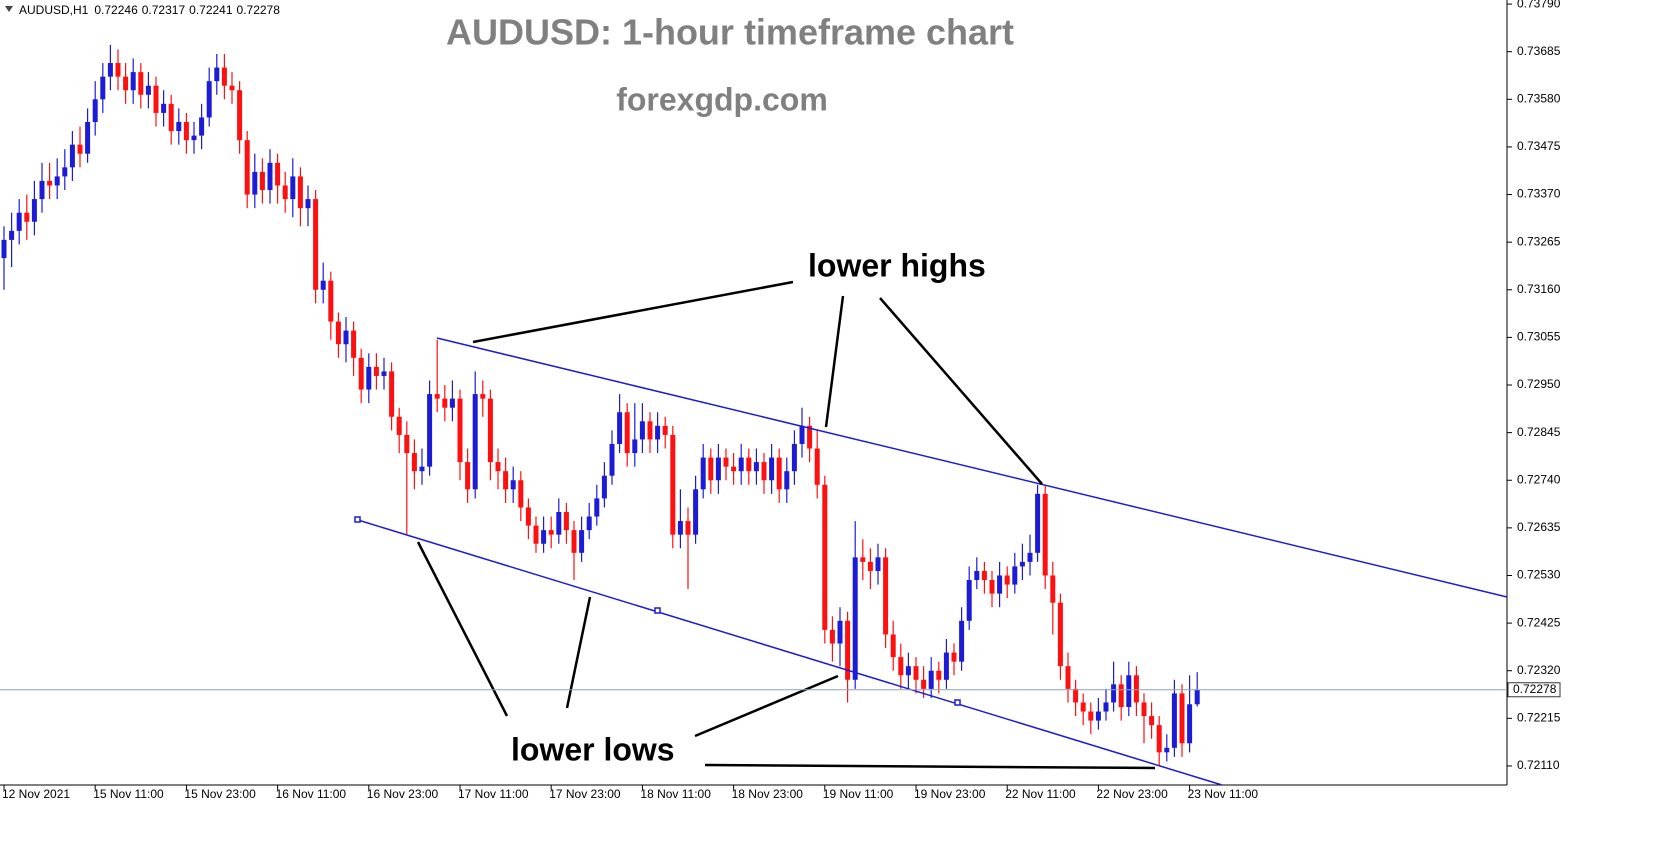 Image resolution: width=1653 pixels, height=850 pixels. I want to click on y-tick-label: 0.73475, so click(1539, 146).